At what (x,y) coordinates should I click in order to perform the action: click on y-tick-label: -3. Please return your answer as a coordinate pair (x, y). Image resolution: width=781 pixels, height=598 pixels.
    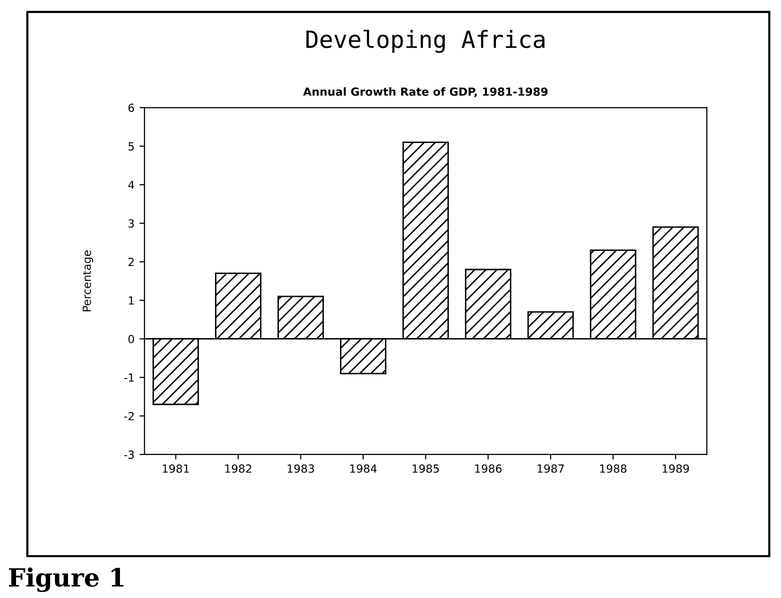
    Looking at the image, I should click on (129, 454).